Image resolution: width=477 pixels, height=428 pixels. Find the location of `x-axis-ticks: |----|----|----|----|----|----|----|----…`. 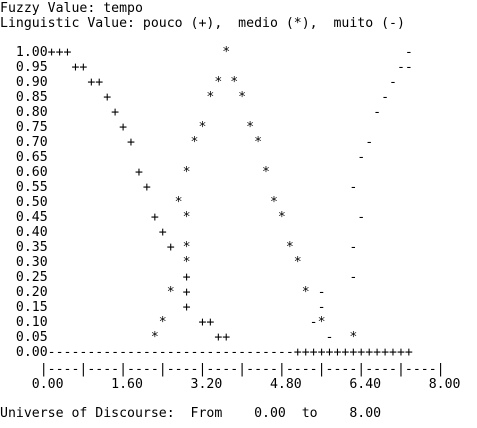

x-axis-ticks: |----|----|----|----|----|----|----|----… is located at coordinates (222, 369).